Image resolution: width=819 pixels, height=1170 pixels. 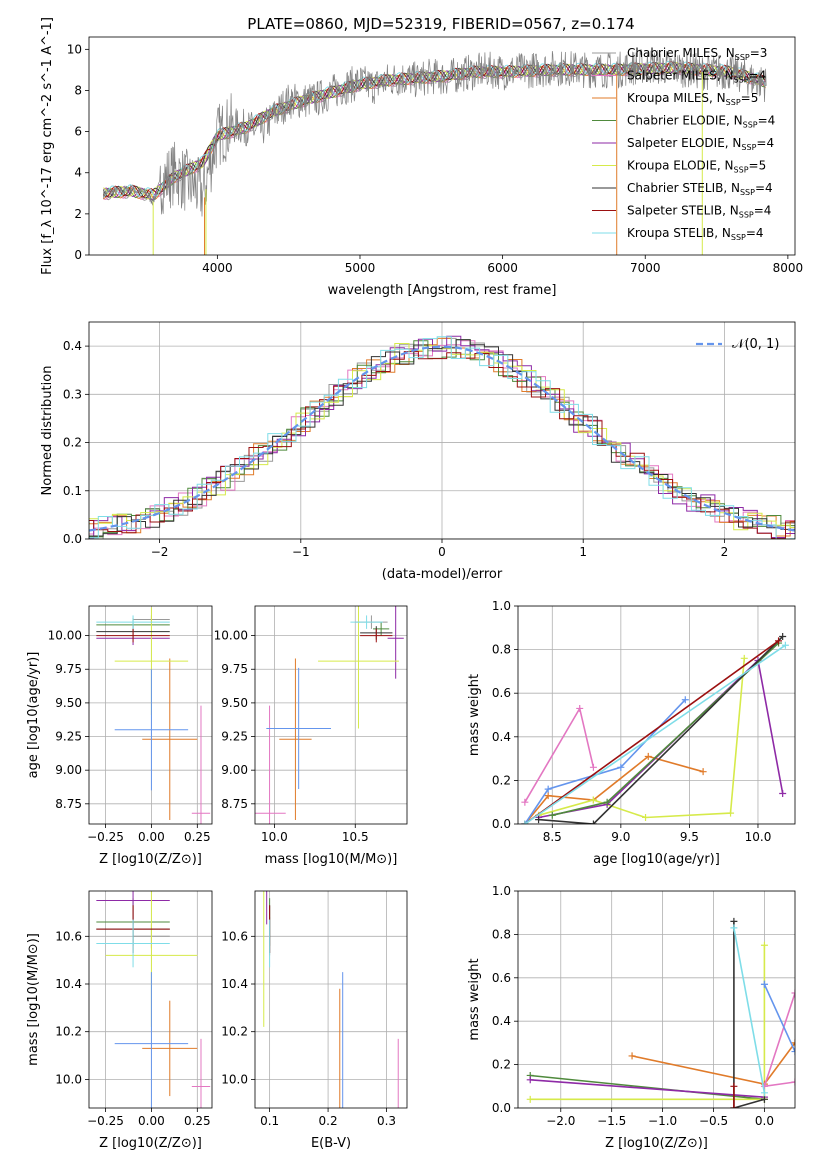 What do you see at coordinates (72, 394) in the screenshot?
I see `residuals-ytick-label: 0.3` at bounding box center [72, 394].